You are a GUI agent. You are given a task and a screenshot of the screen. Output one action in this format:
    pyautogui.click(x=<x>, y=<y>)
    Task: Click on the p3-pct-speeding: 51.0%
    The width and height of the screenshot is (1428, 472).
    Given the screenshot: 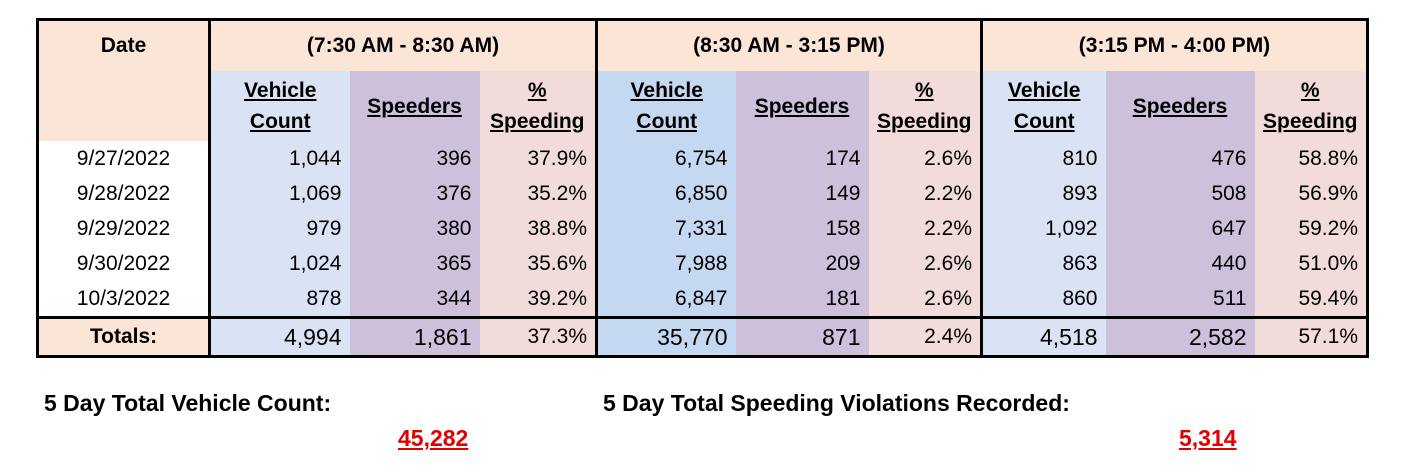 What is the action you would take?
    pyautogui.click(x=1311, y=263)
    